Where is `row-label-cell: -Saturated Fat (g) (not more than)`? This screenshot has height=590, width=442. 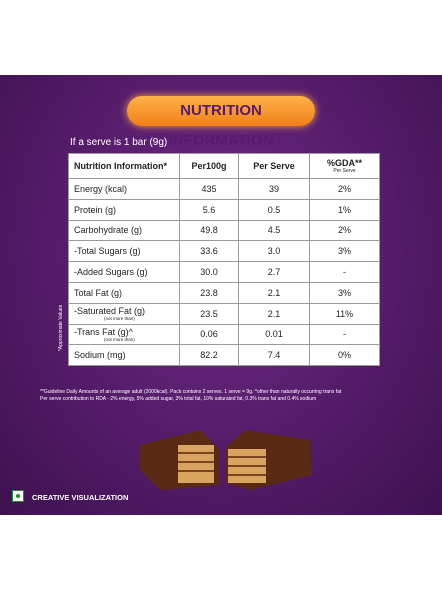 row-label-cell: -Saturated Fat (g) (not more than) is located at coordinates (124, 313).